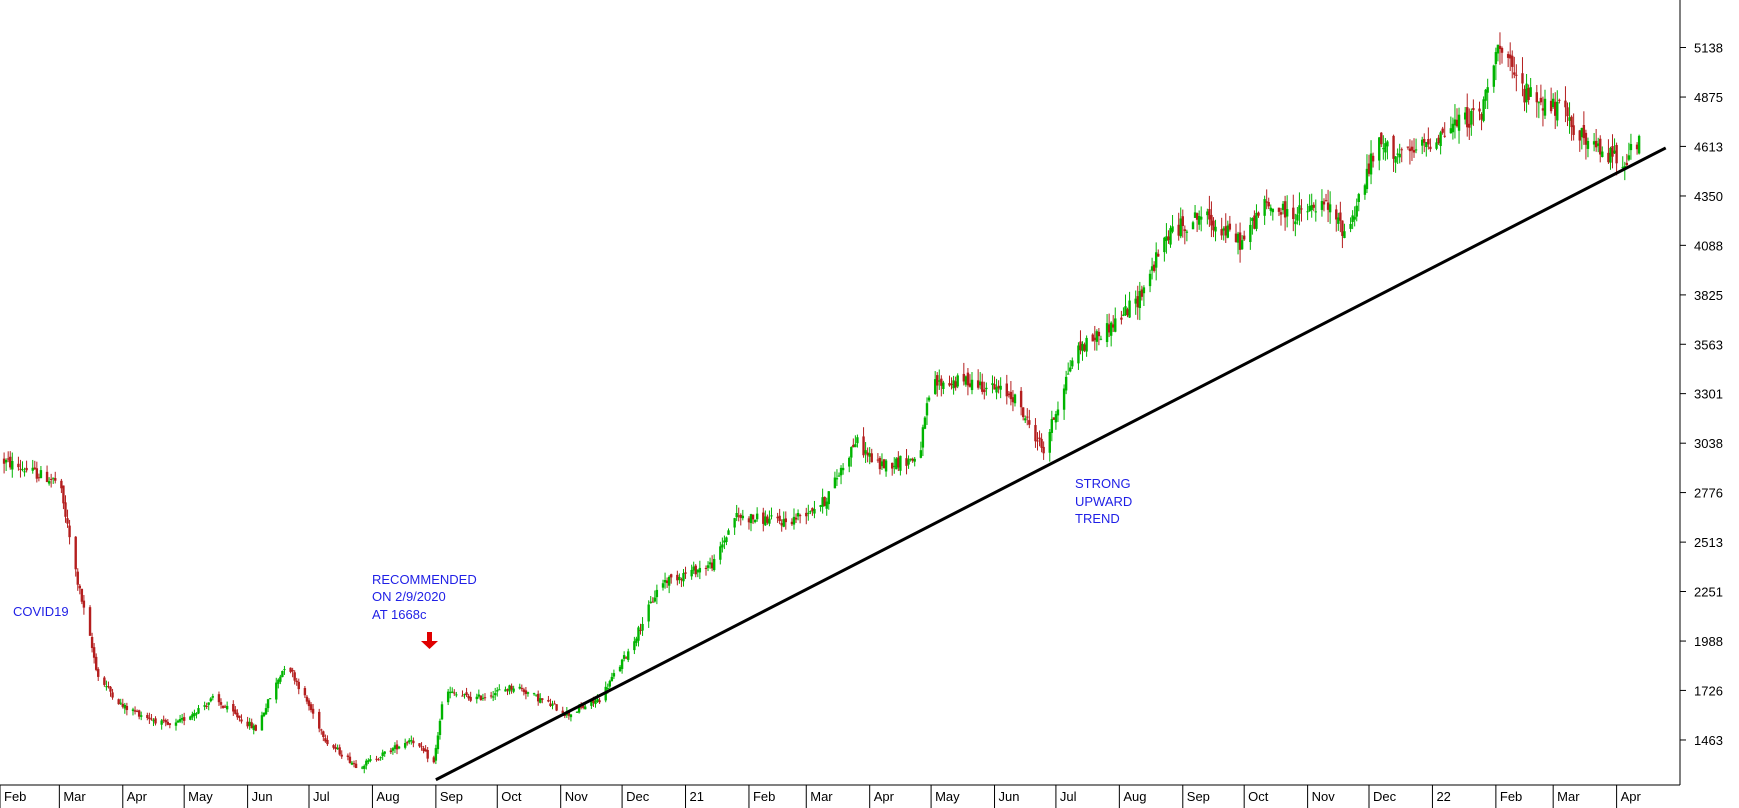 This screenshot has width=1739, height=808. Describe the element at coordinates (1708, 47) in the screenshot. I see `y-tick-label: 5138` at that location.